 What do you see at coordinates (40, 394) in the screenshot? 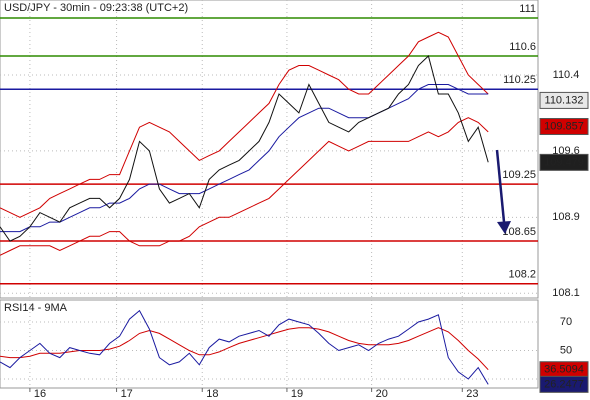
I see `x-tick-label: 16` at bounding box center [40, 394].